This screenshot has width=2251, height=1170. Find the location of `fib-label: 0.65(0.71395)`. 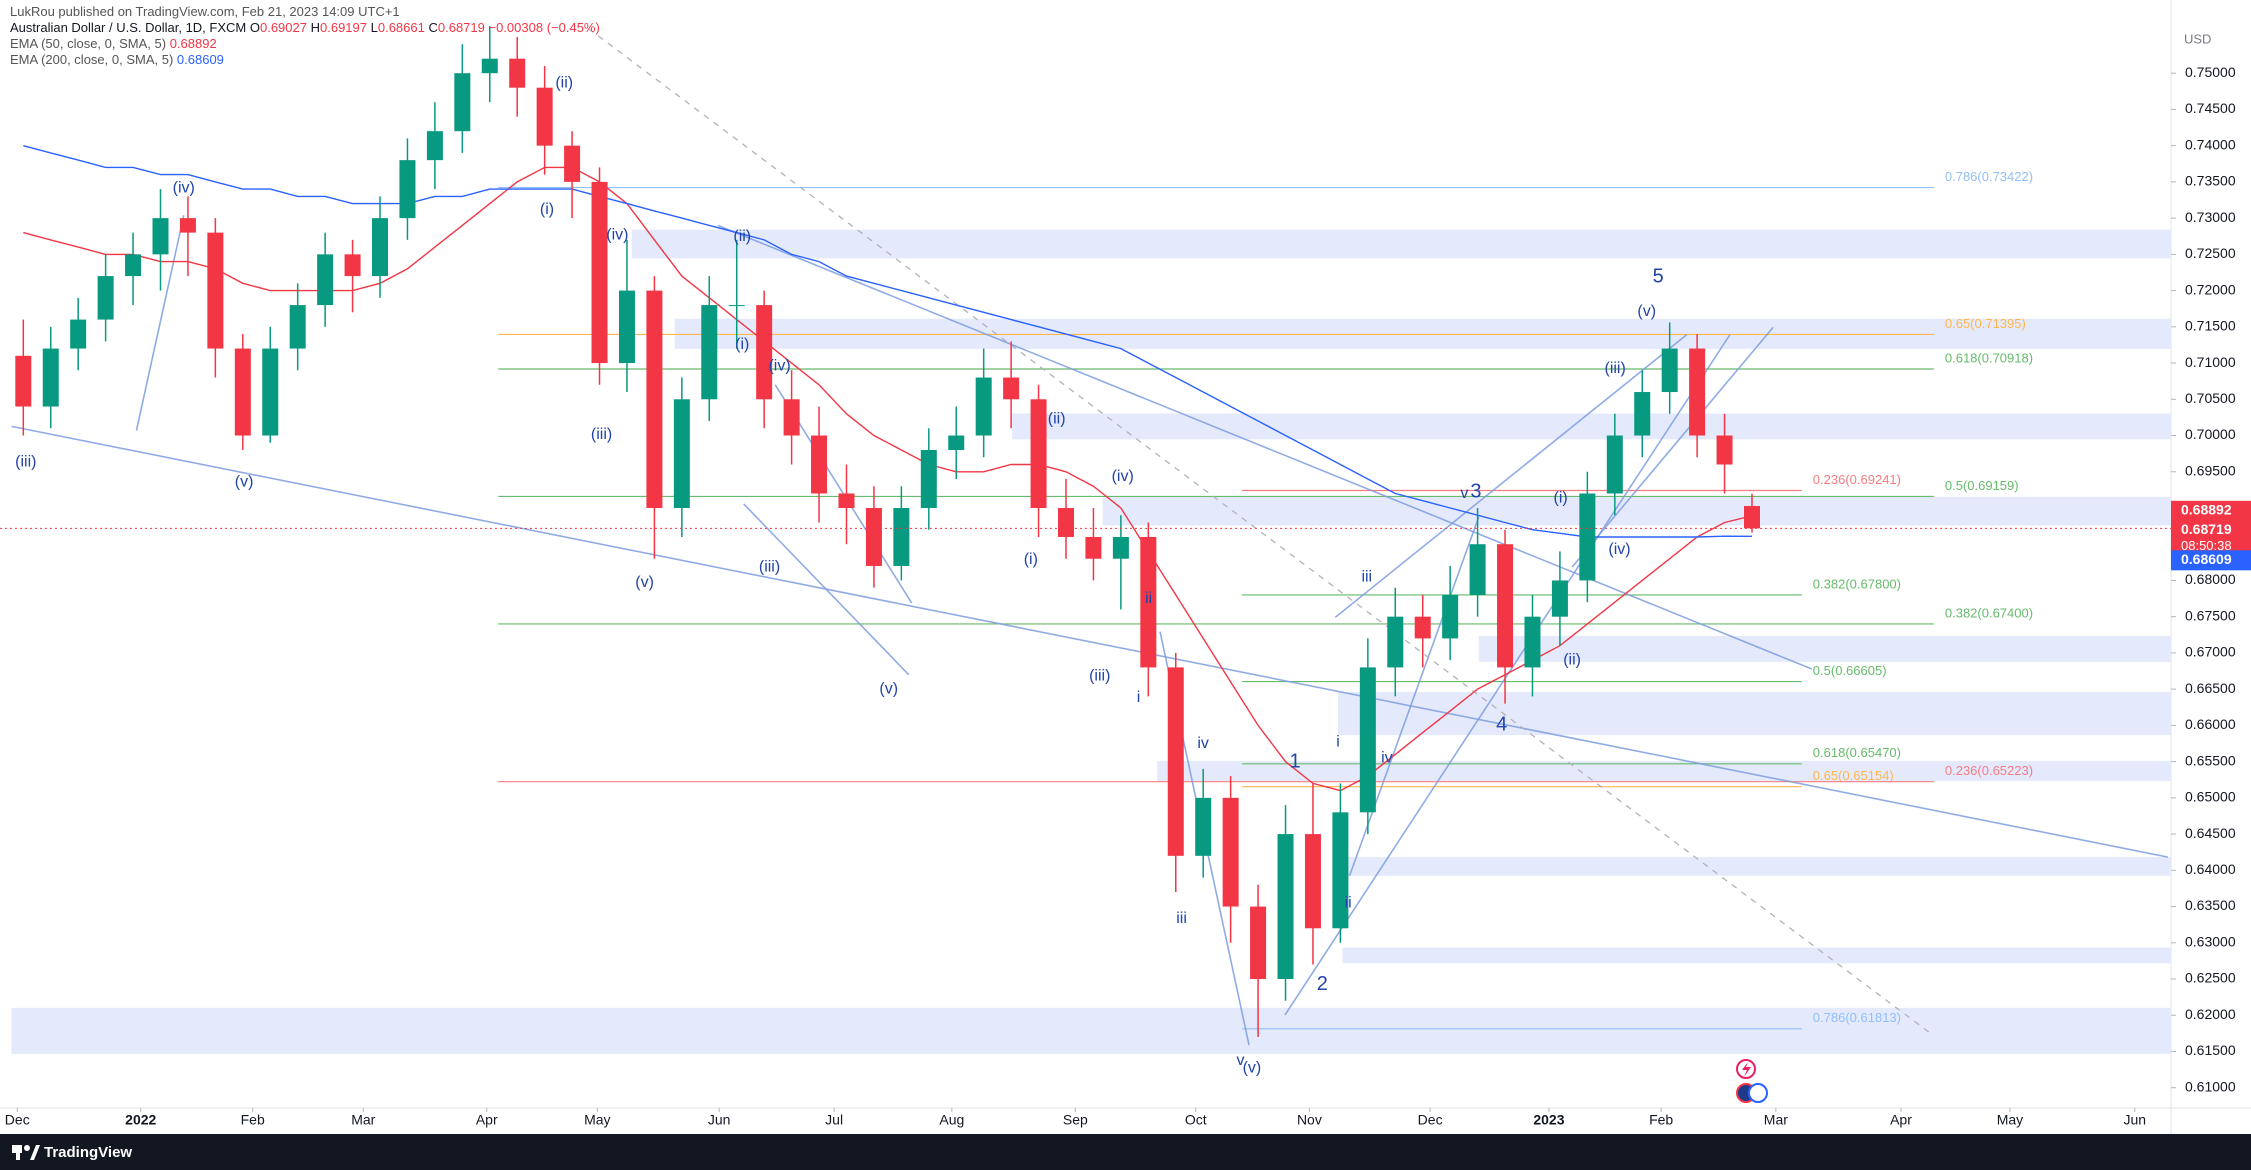

fib-label: 0.65(0.71395) is located at coordinates (1985, 323).